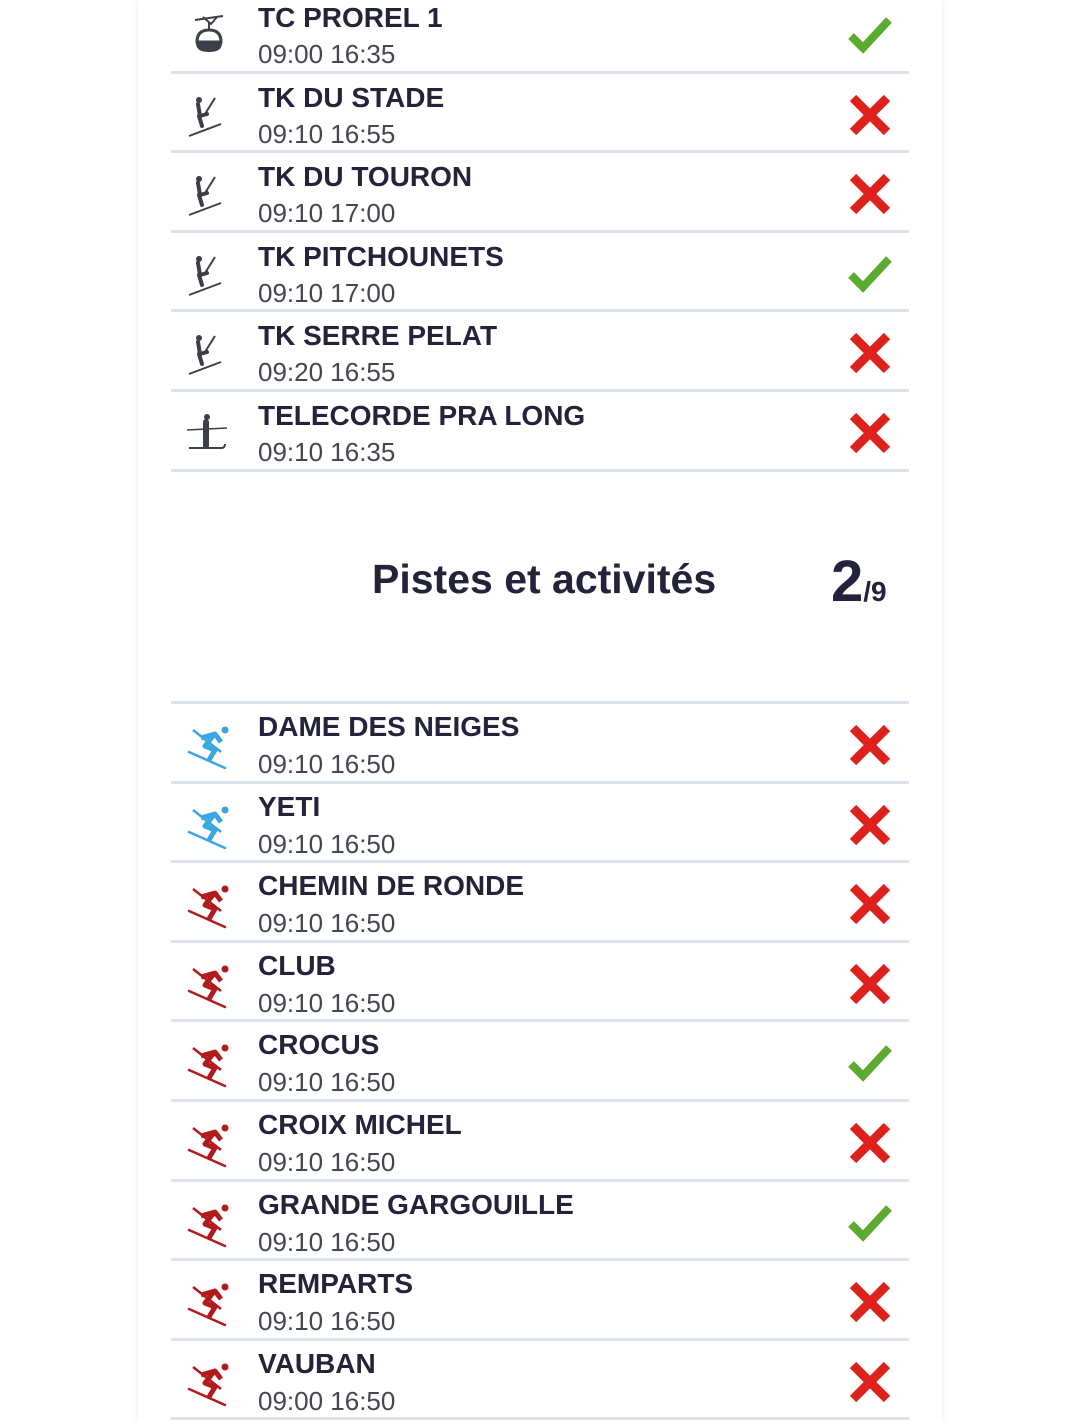  What do you see at coordinates (540, 1222) in the screenshot?
I see `list-item: GRANDE GARGOUILLE 09:10 16:50` at bounding box center [540, 1222].